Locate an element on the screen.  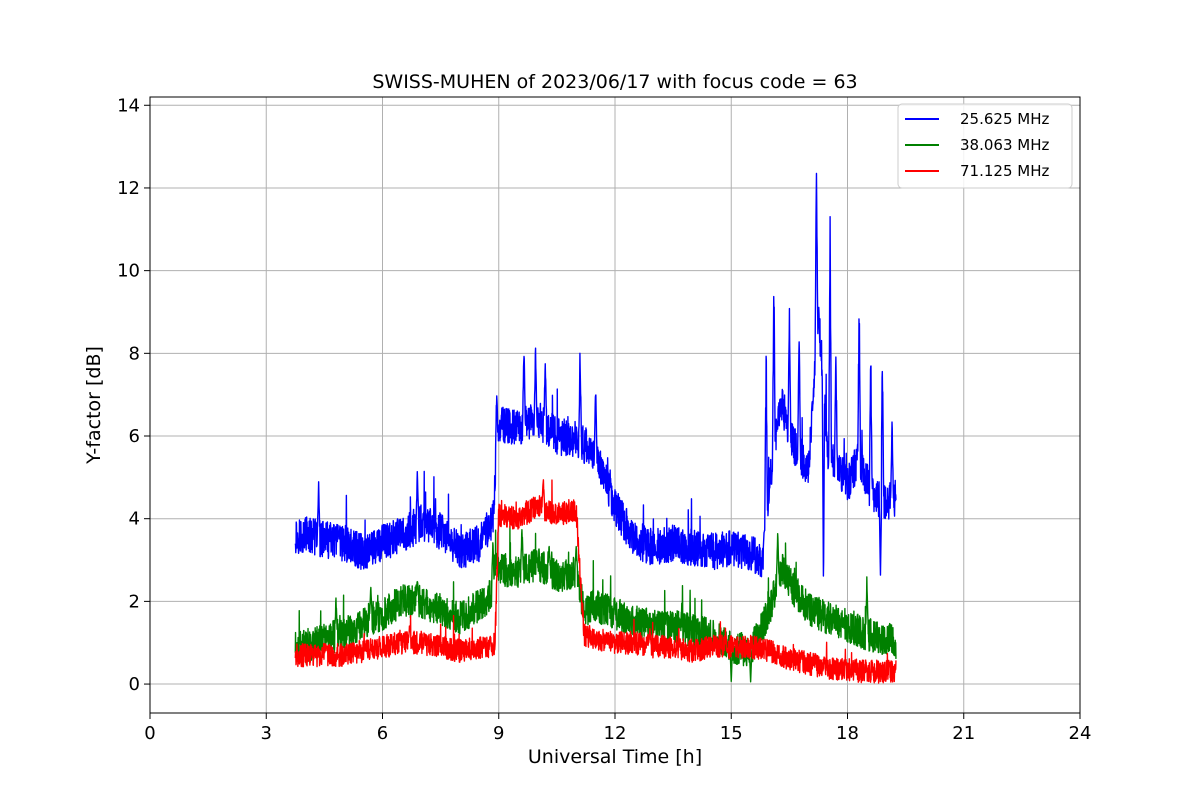
y-tick-label: 12 is located at coordinates (128, 188).